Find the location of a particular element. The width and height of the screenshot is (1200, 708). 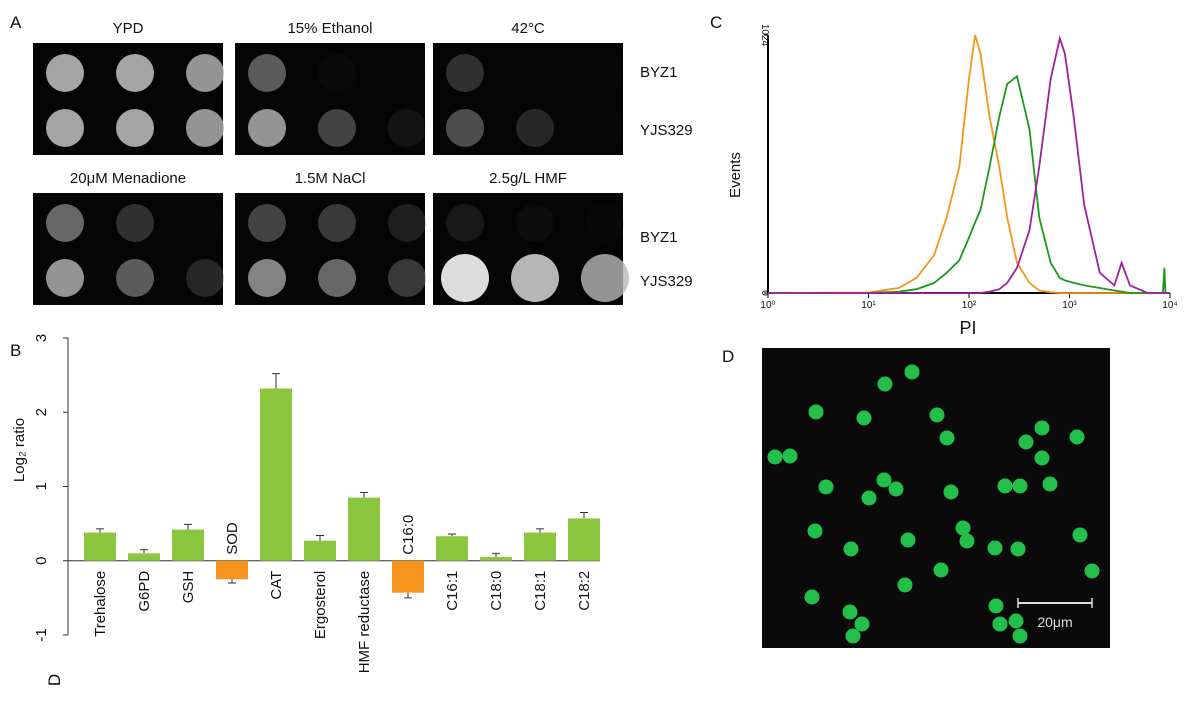

micrograph is located at coordinates (936, 498).